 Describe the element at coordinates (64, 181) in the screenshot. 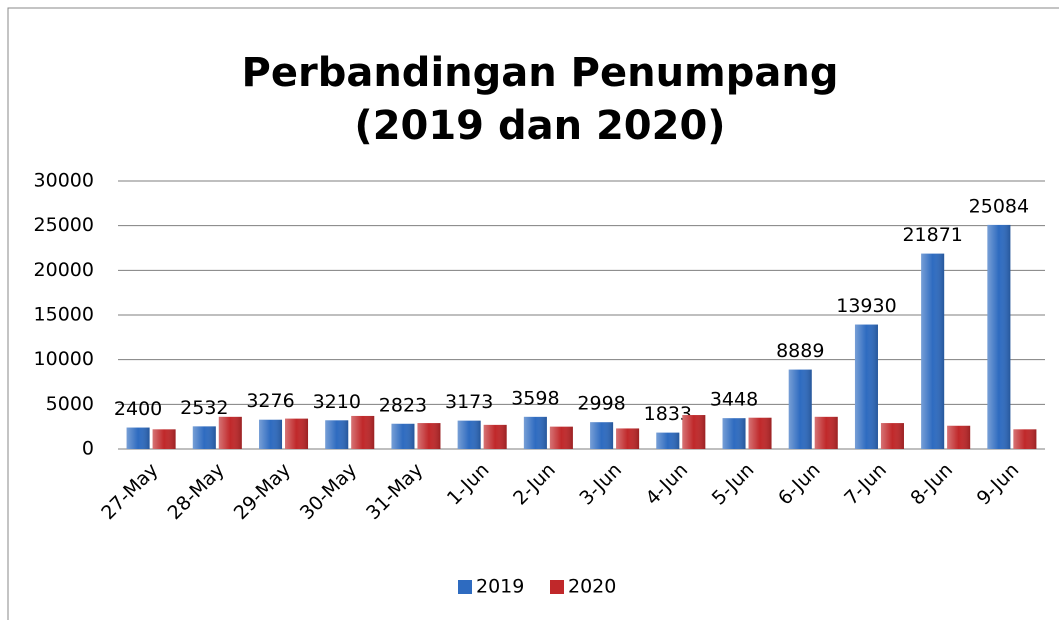

I see `y-tick-label: 30000` at that location.